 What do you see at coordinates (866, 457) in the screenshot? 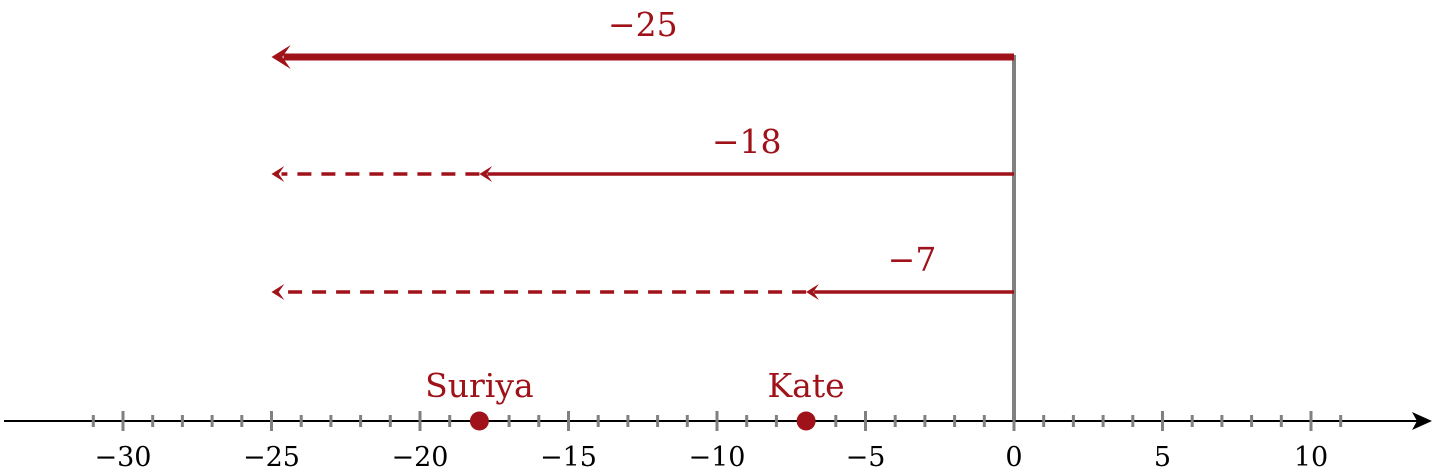
I see `tick-label: −5` at bounding box center [866, 457].